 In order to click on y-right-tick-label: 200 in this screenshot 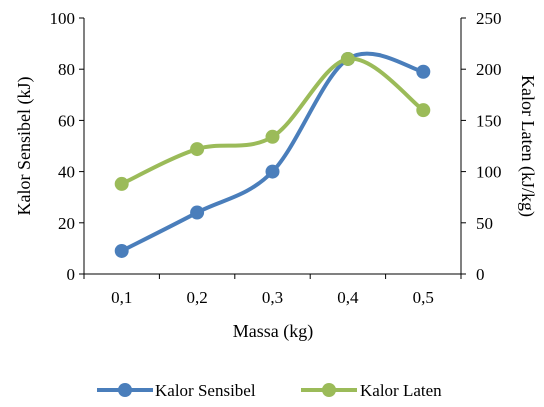, I will do `click(489, 69)`.